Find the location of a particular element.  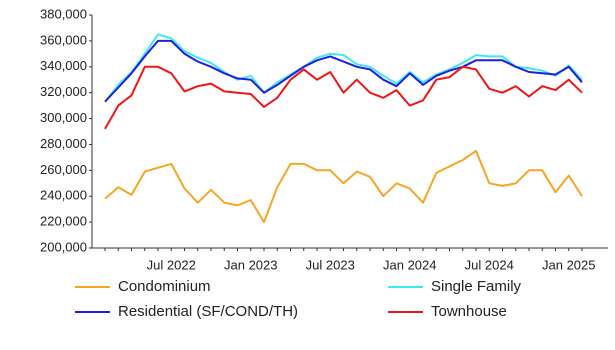

x-tick-label: Jul 2022 is located at coordinates (171, 264).